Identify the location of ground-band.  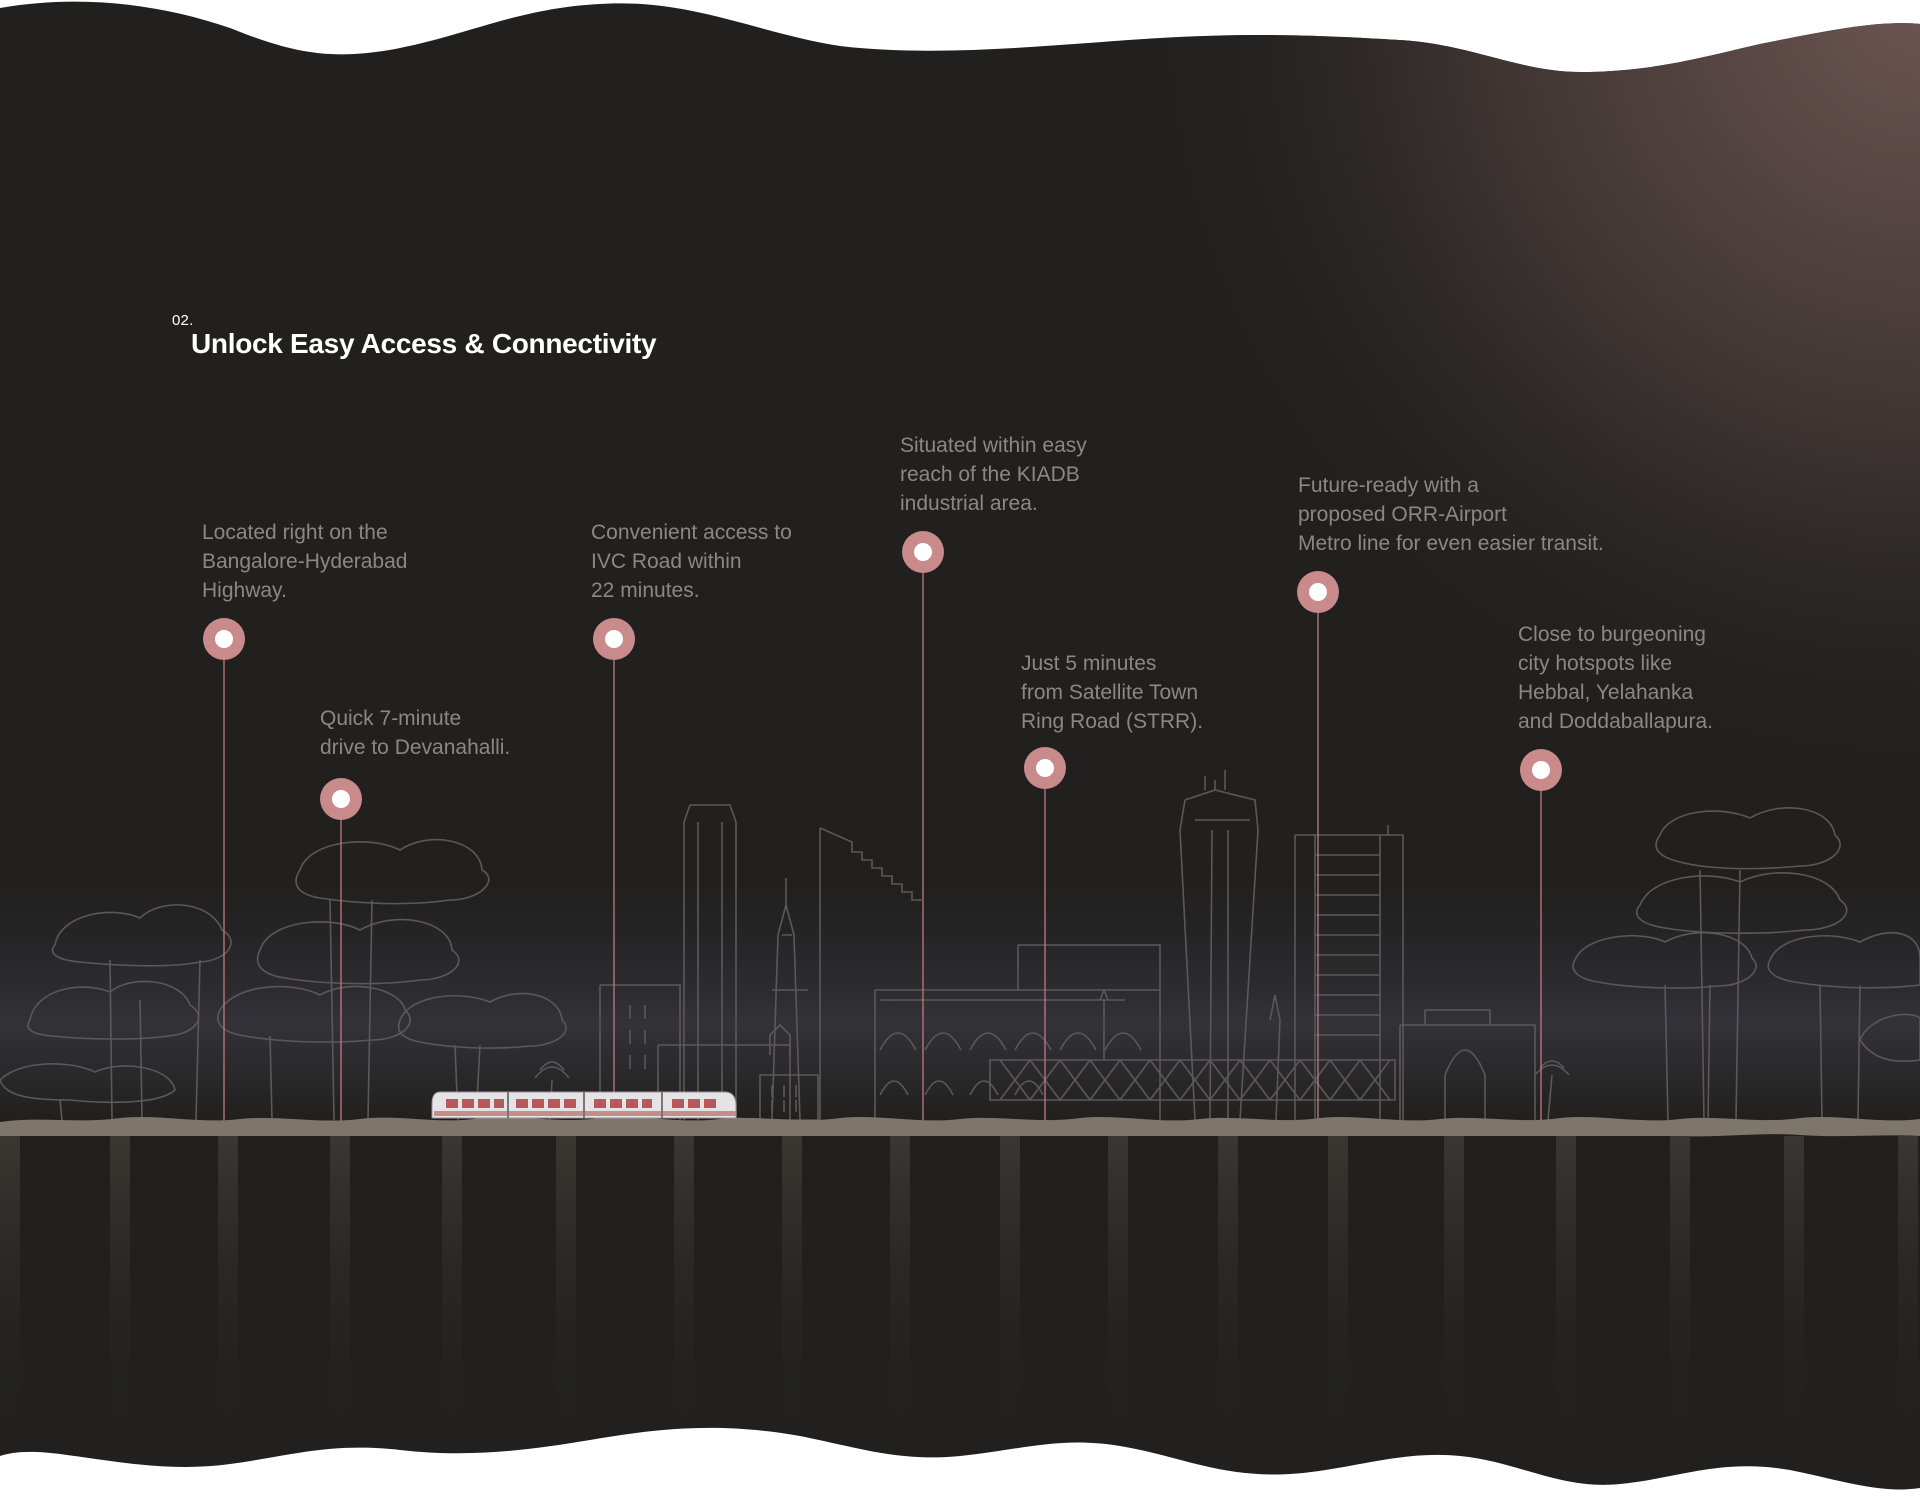
(960, 1127).